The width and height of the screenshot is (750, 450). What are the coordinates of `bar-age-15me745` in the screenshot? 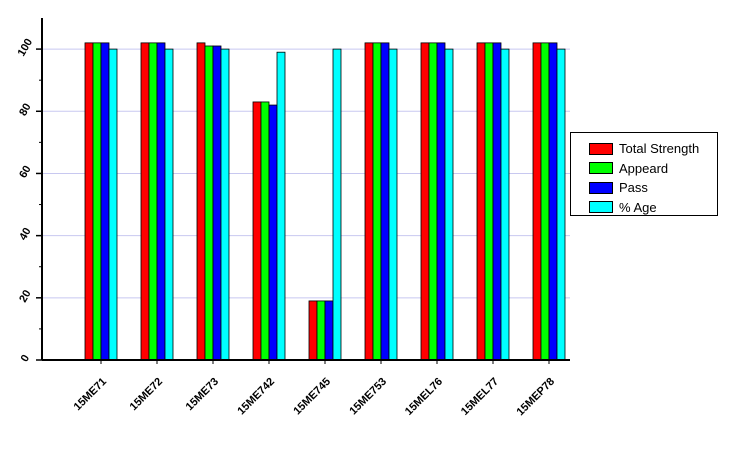 It's located at (337, 204).